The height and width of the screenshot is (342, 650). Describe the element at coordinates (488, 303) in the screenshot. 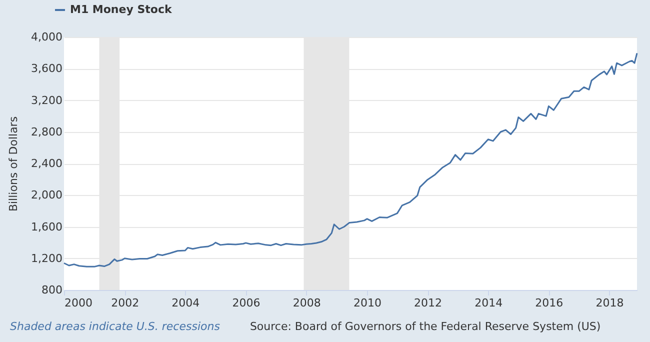

I see `x-tick-label: 2014` at that location.